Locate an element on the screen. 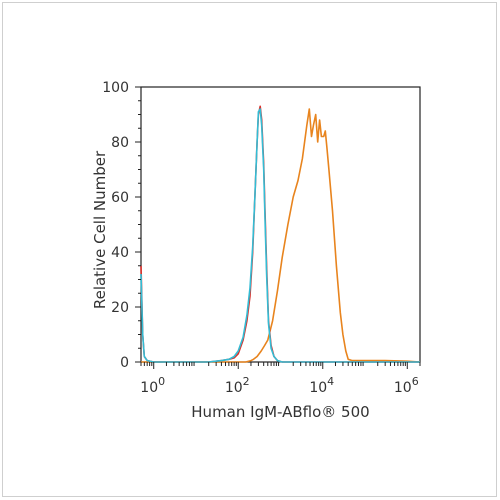 The height and width of the screenshot is (500, 500). x-tick-label: 10⁰ is located at coordinates (152, 385).